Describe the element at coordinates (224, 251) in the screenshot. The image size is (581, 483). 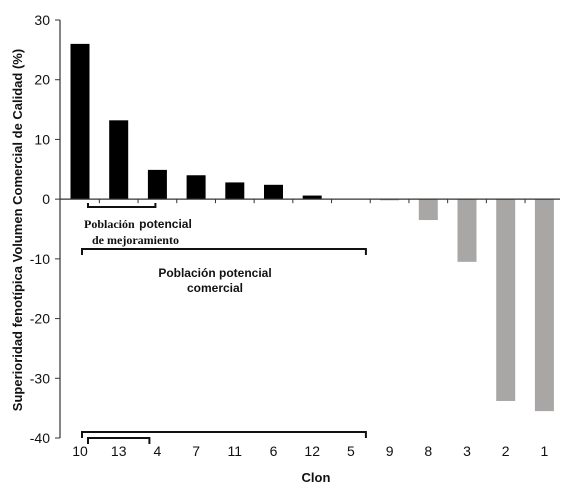
I see `commercial-bracket-middle` at that location.